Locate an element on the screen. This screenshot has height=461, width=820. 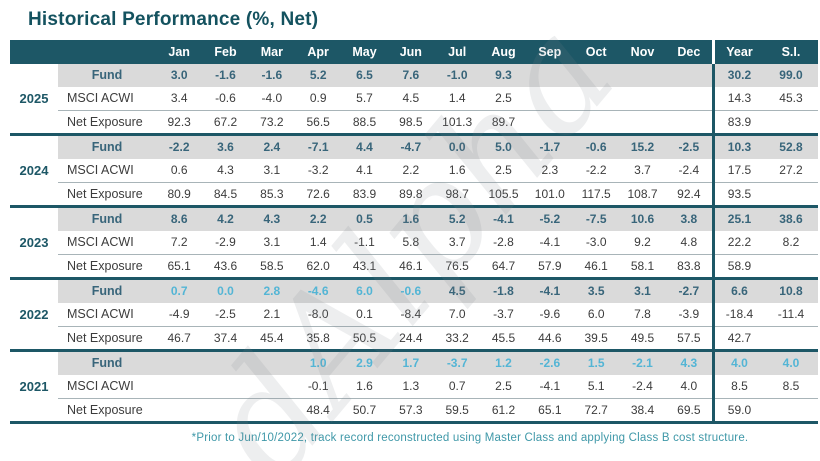
exposure-month-value: 101.0 is located at coordinates (549, 193).